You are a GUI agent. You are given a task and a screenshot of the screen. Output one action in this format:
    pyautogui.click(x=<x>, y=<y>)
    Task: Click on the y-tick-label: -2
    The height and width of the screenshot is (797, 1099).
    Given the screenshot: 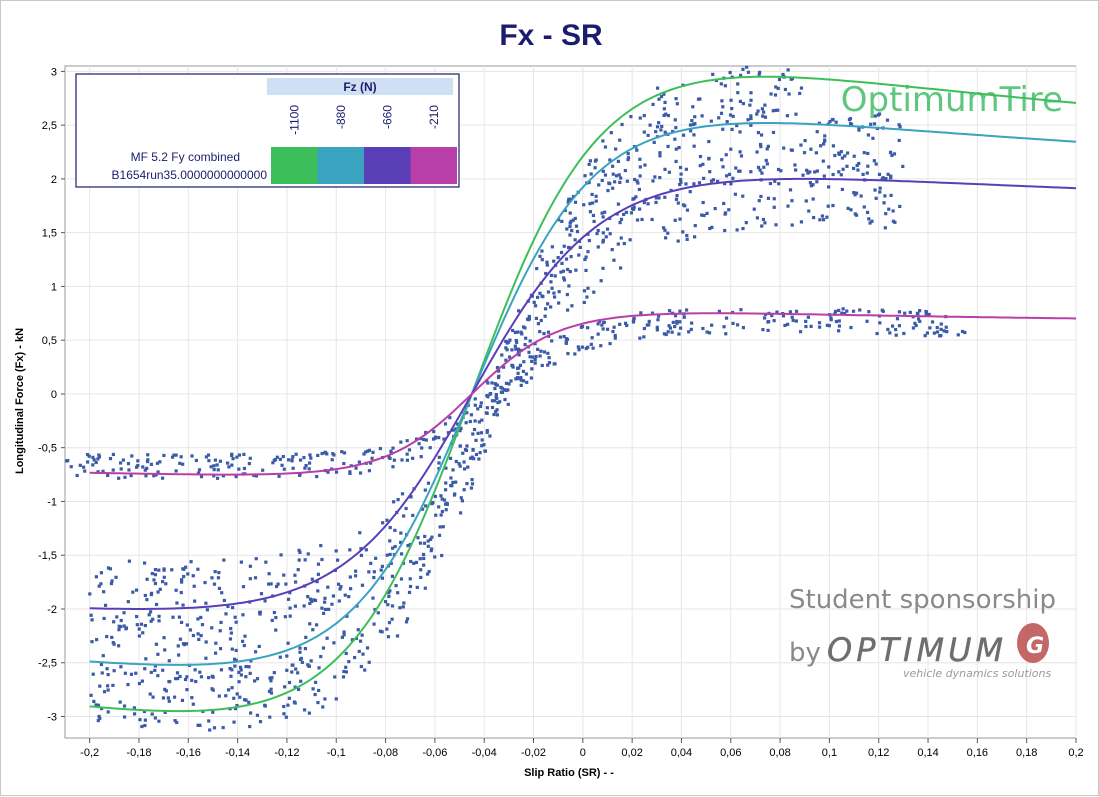 What is the action you would take?
    pyautogui.click(x=52, y=610)
    